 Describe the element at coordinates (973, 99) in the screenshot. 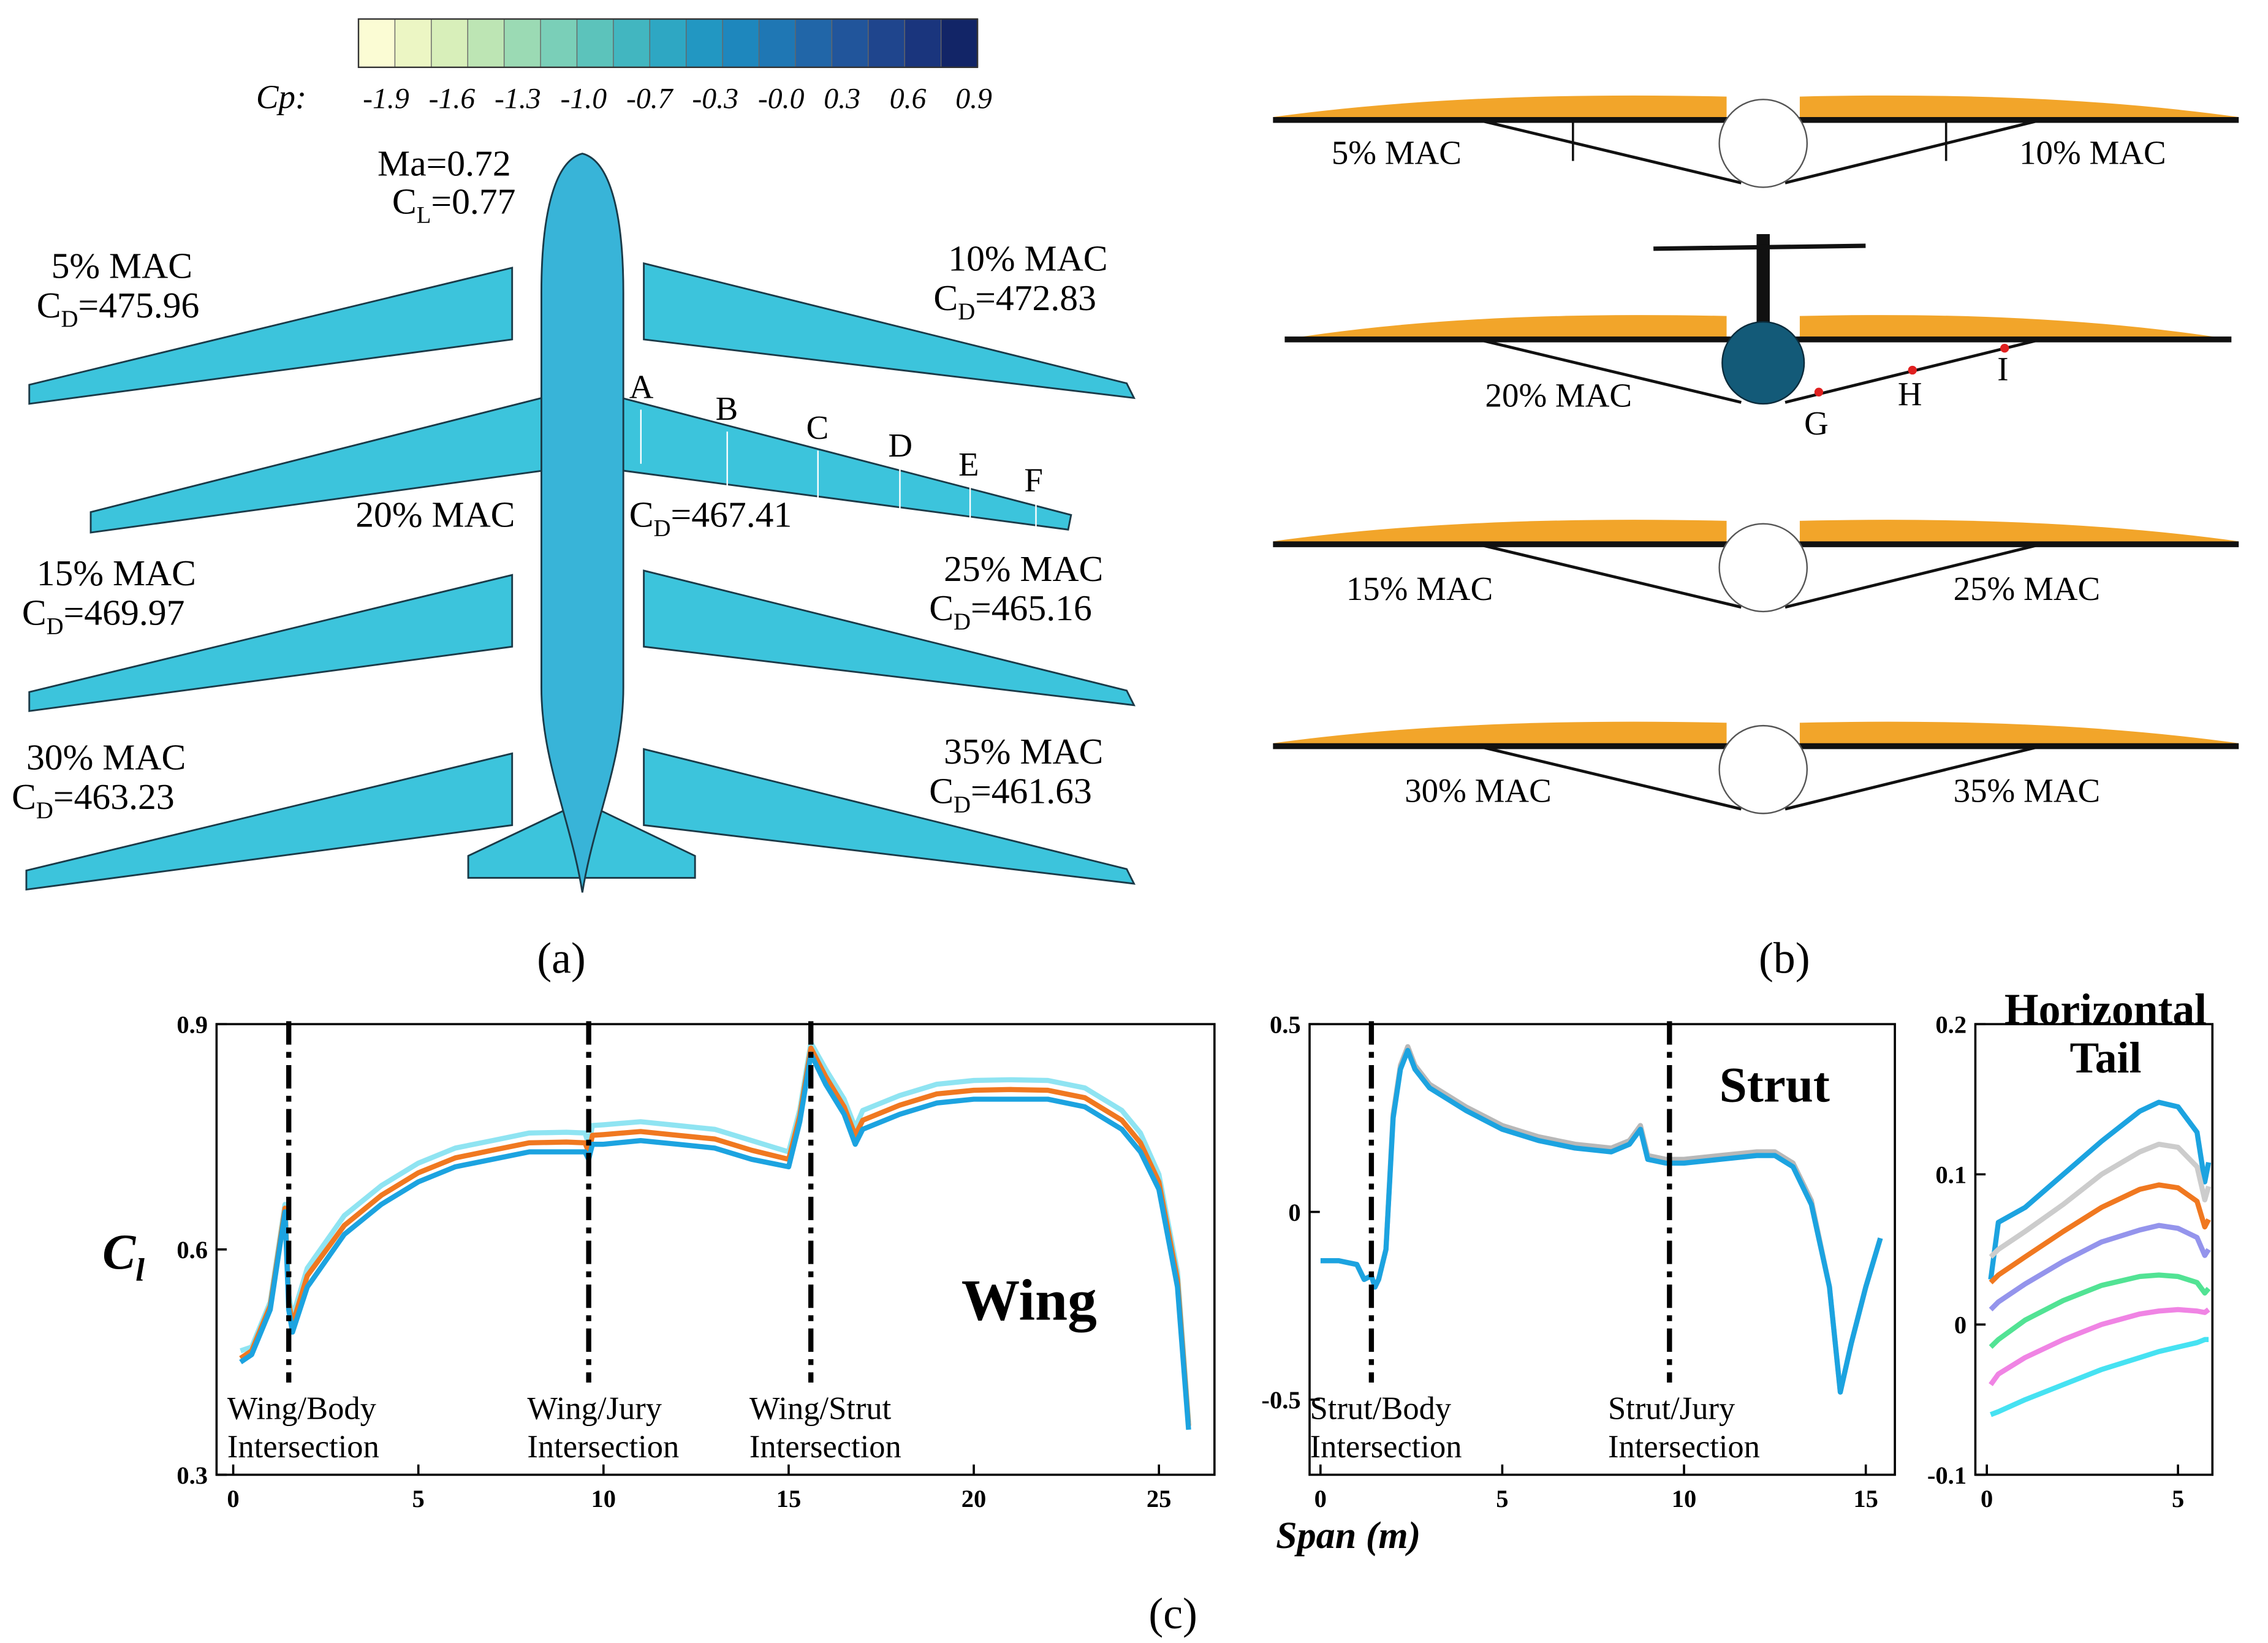

I see `colorbar-tick-label: 0.9` at that location.